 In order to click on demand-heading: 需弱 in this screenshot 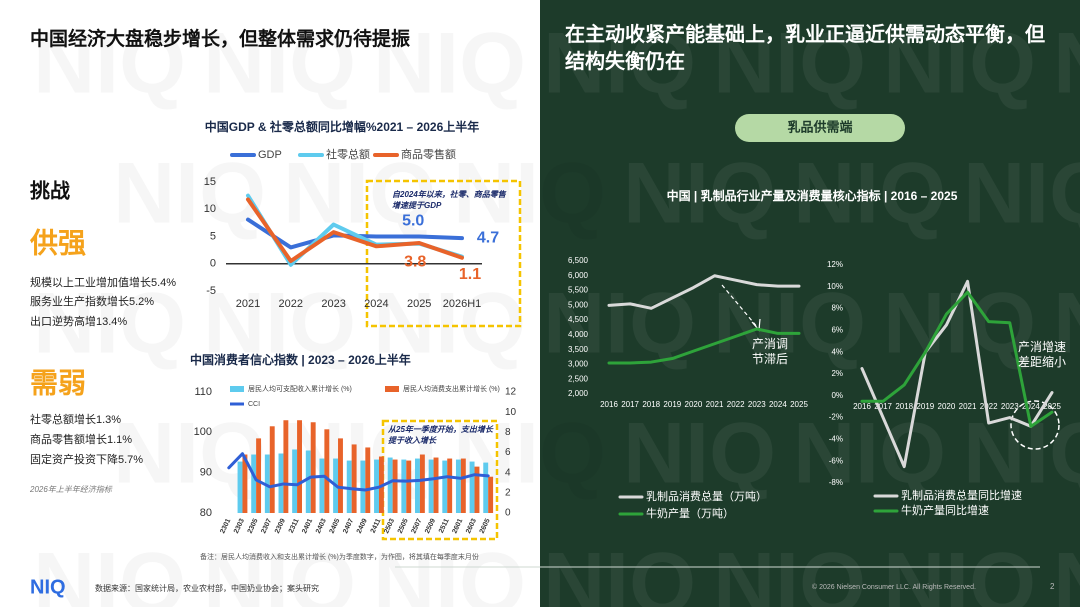, I will do `click(58, 382)`.